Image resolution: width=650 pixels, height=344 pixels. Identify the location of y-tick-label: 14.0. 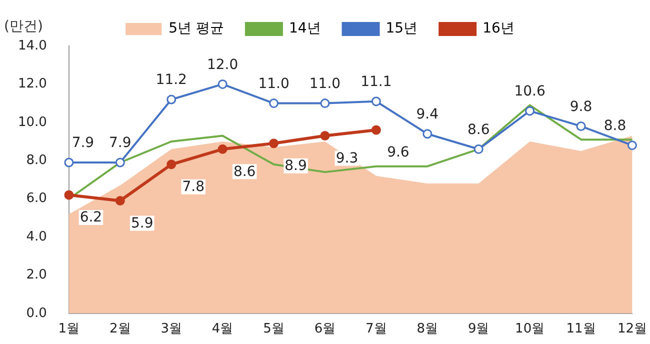
(32, 46).